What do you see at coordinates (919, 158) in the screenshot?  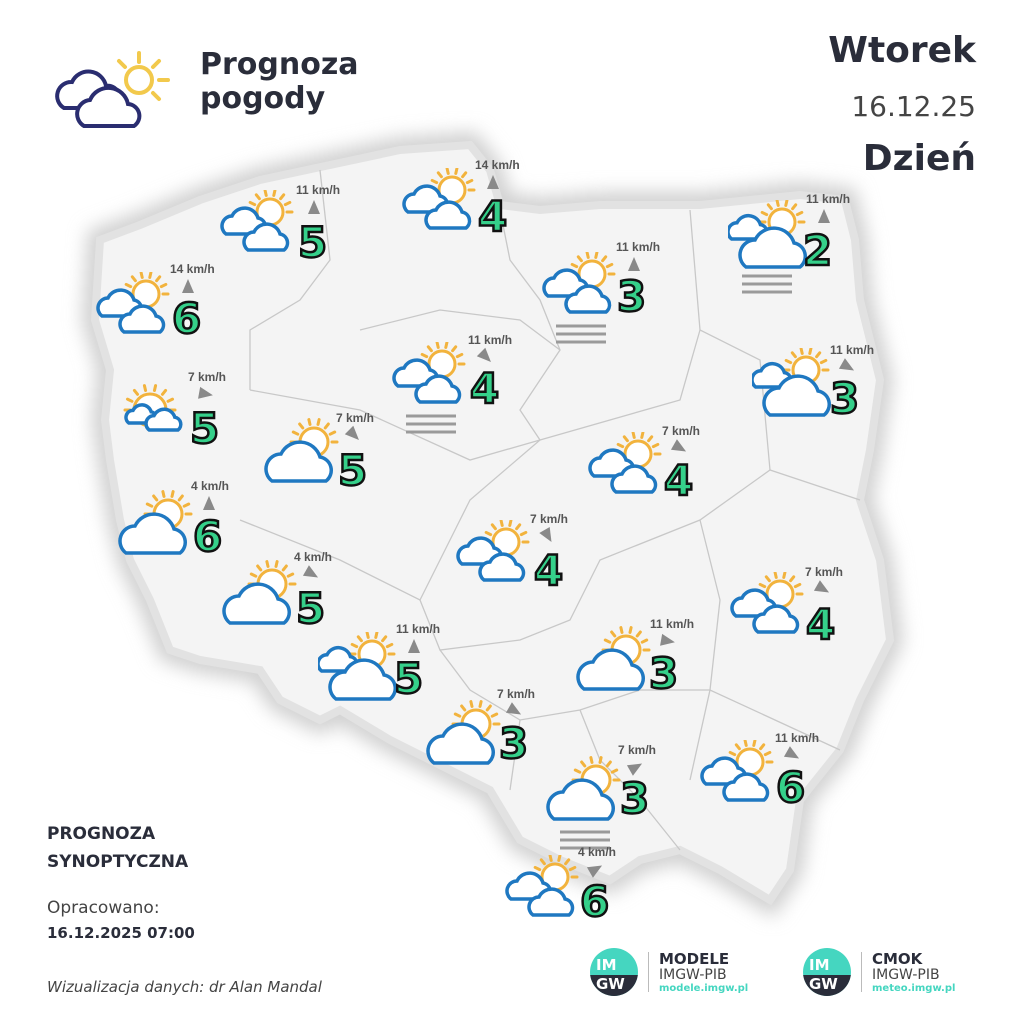 I see `forecast-period: Dzień` at bounding box center [919, 158].